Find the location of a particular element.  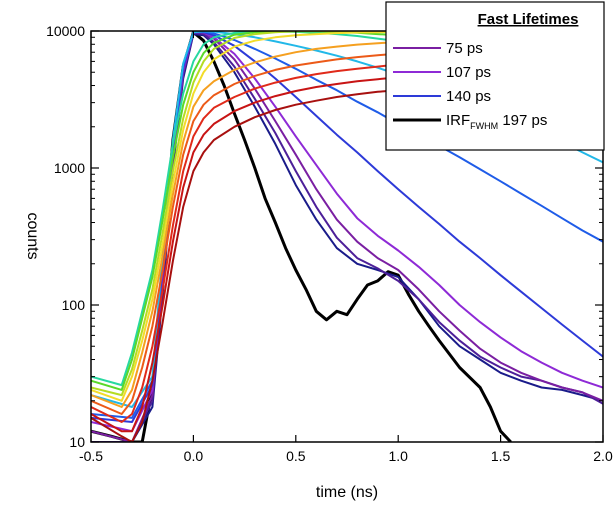

x-tick-label: 1.0 is located at coordinates (398, 456).